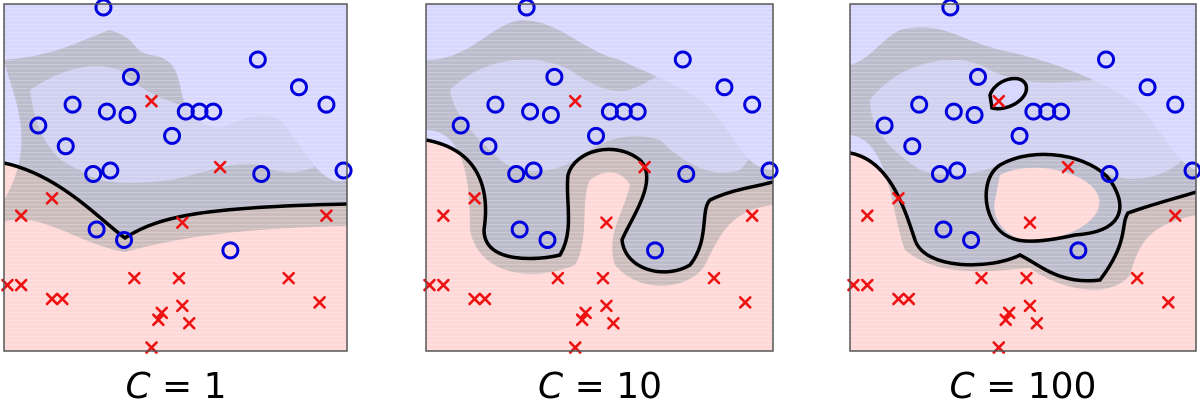 The image size is (1200, 405). What do you see at coordinates (175, 385) in the screenshot?
I see `panel-caption: C = 1` at bounding box center [175, 385].